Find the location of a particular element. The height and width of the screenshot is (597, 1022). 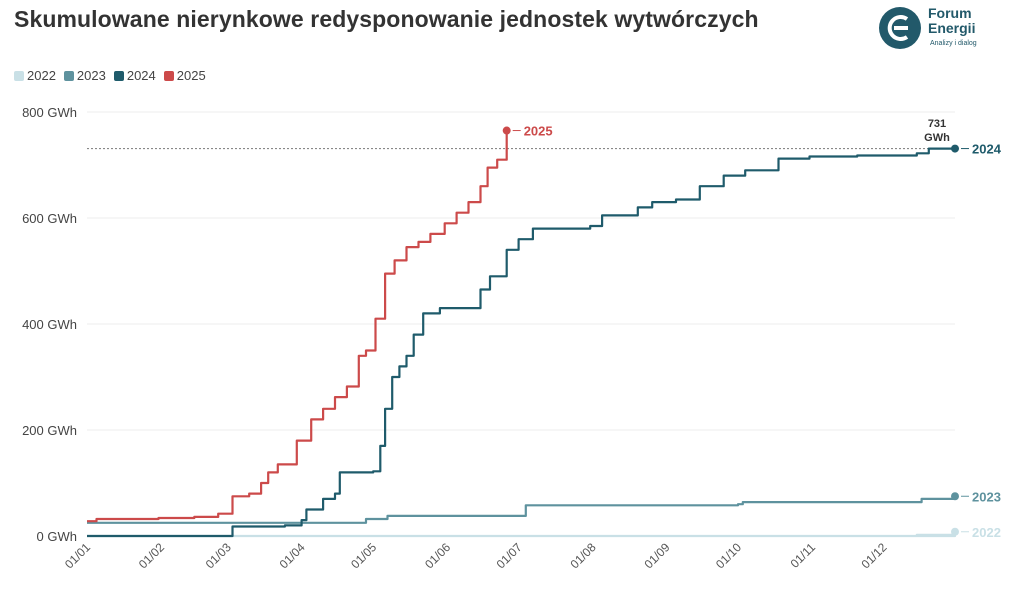

brand-logo: Forum Energii Analizy i dialog is located at coordinates (948, 31).